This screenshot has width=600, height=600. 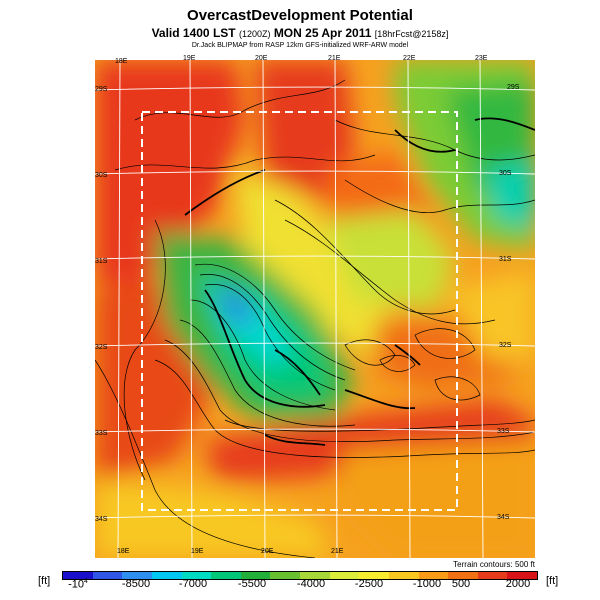 I want to click on colorbar-label: 2000, so click(x=518, y=584).